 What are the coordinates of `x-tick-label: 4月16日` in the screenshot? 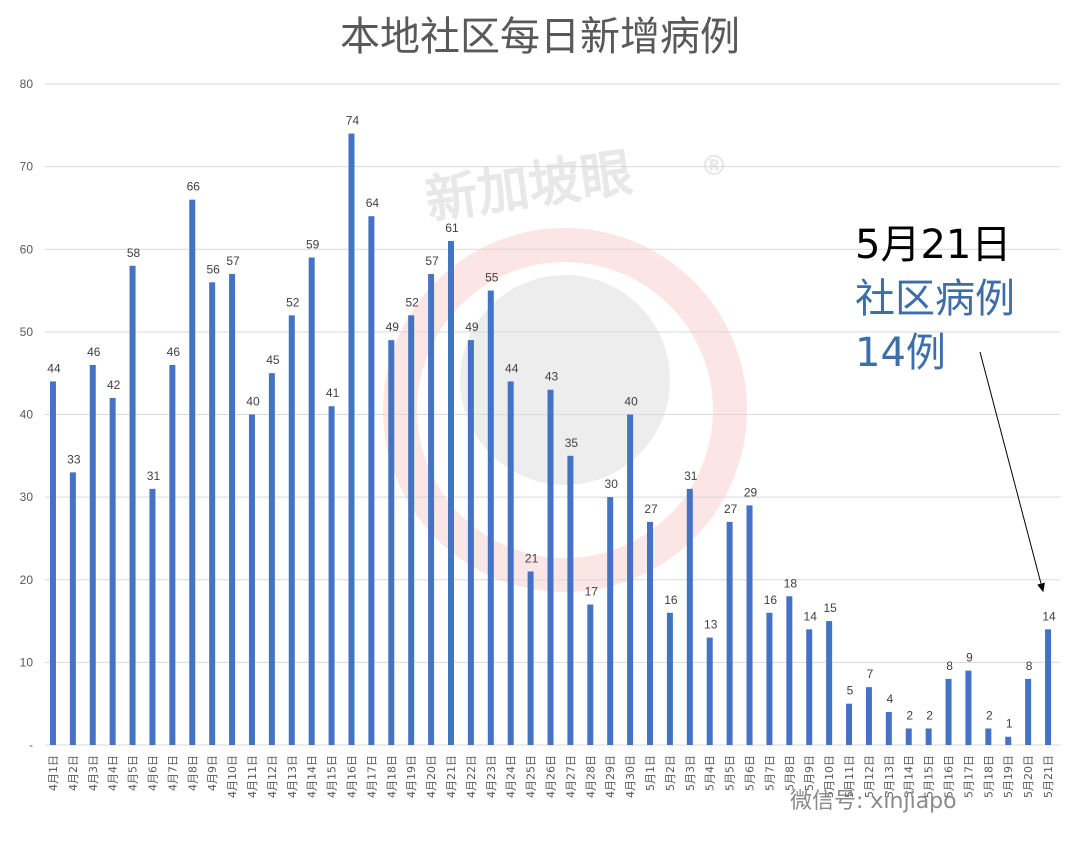 It's located at (351, 776).